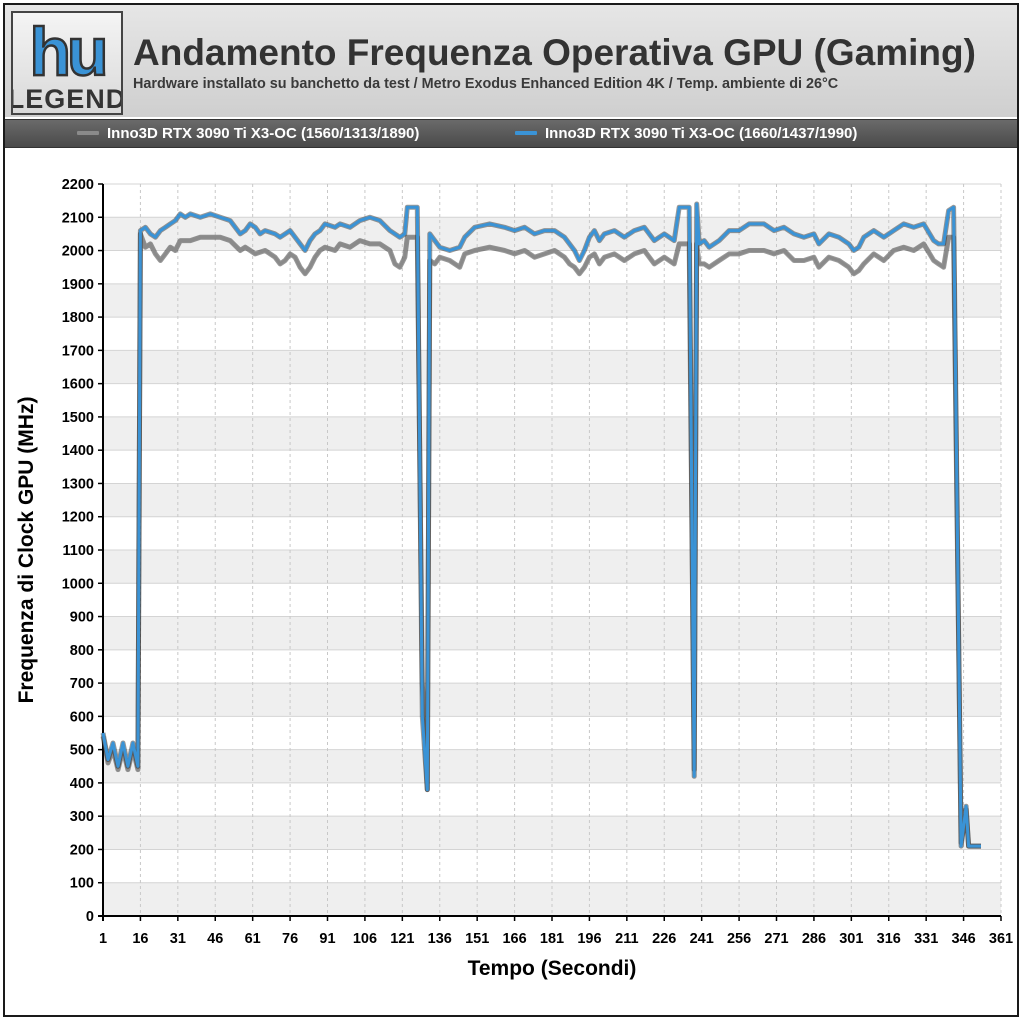 The image size is (1024, 1022). What do you see at coordinates (26, 550) in the screenshot?
I see `y-axis-label: Frequenza di Clock GPU (MHz)` at bounding box center [26, 550].